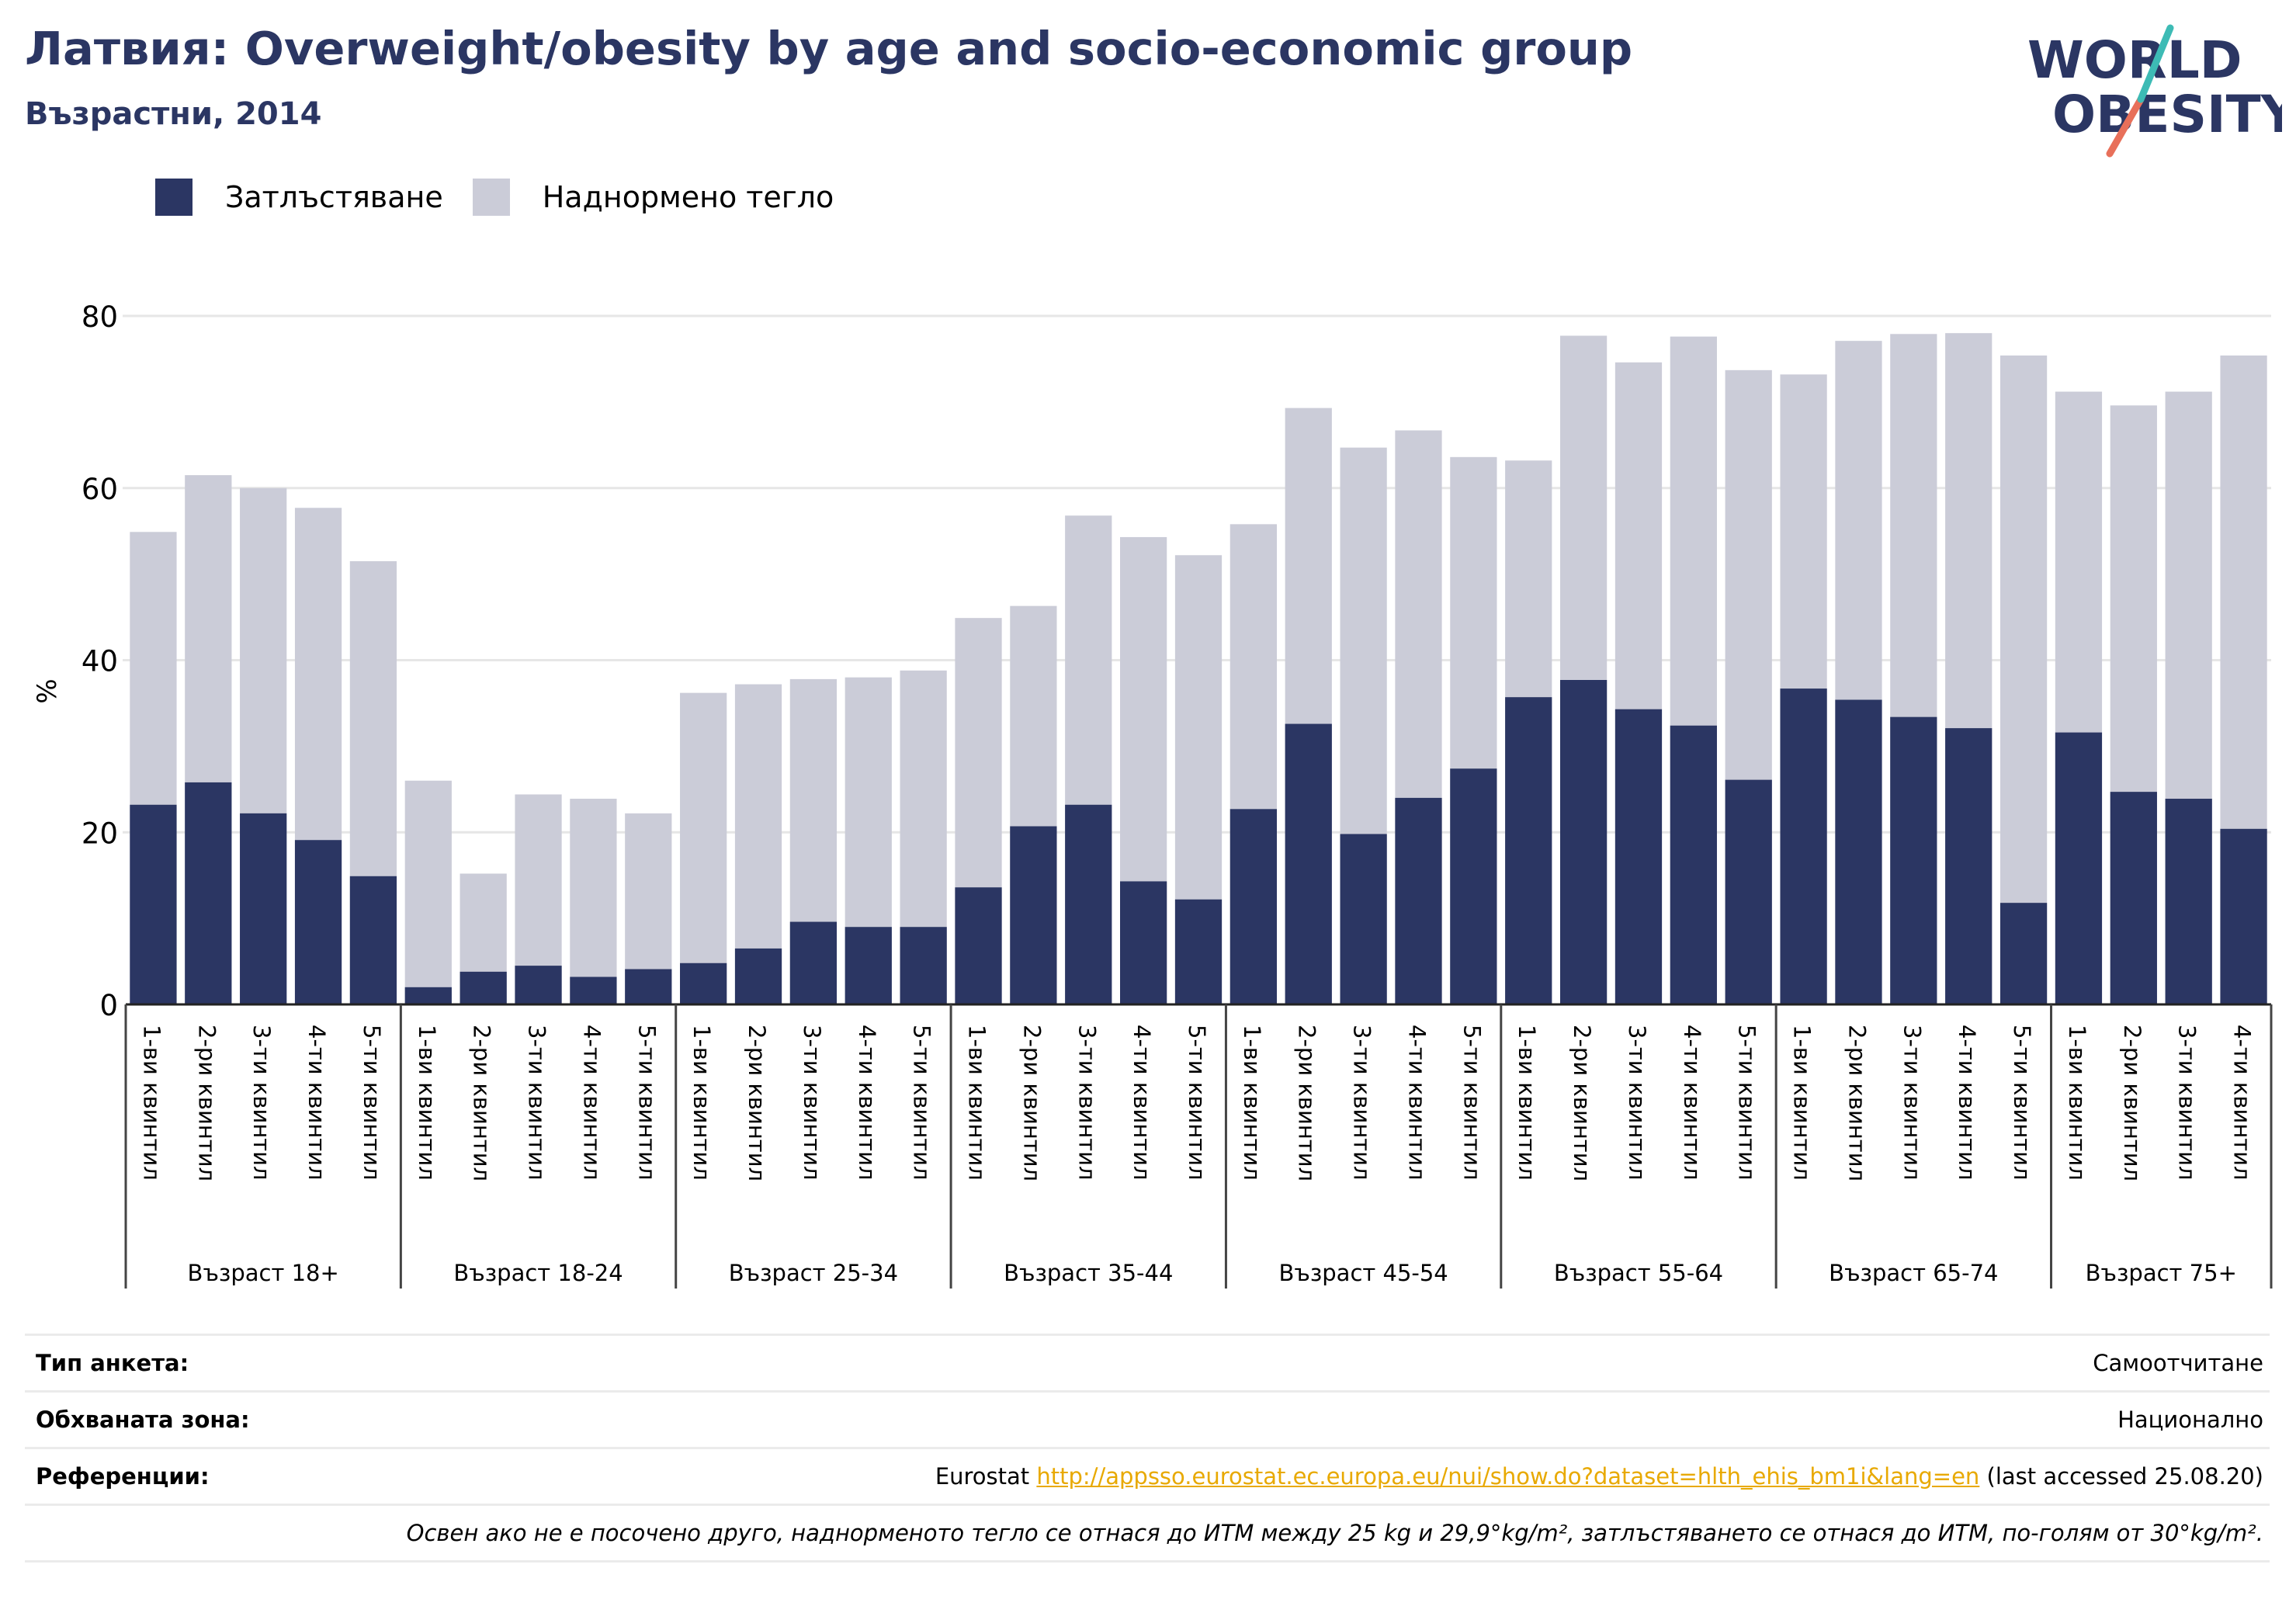 The image size is (2296, 1599). I want to click on logo-word-obesity: OBESITY, so click(2167, 114).